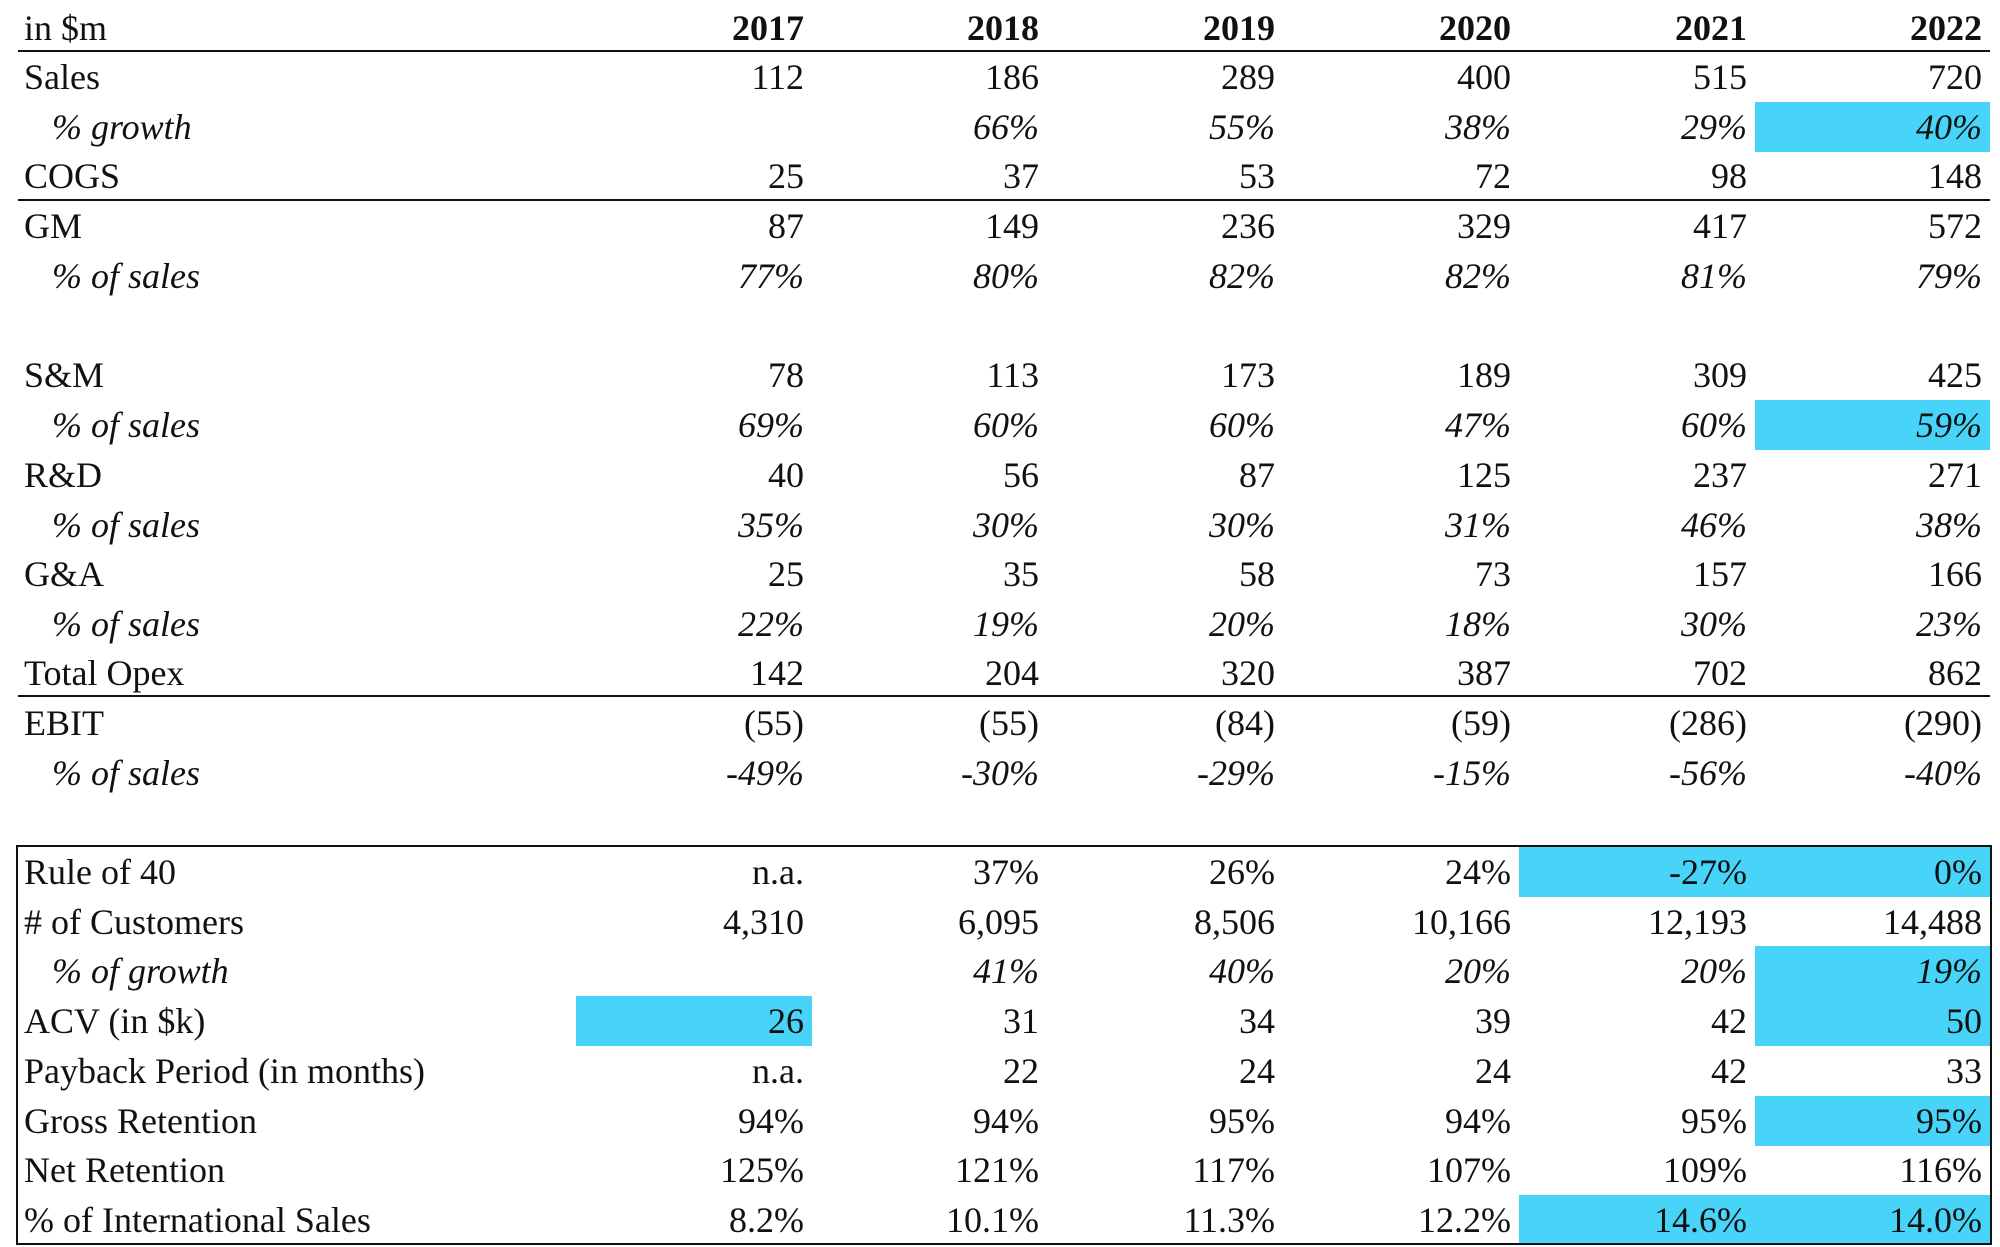 This screenshot has height=1247, width=2000. What do you see at coordinates (1472, 772) in the screenshot?
I see `cell-ebit-pct-2020: -15%` at bounding box center [1472, 772].